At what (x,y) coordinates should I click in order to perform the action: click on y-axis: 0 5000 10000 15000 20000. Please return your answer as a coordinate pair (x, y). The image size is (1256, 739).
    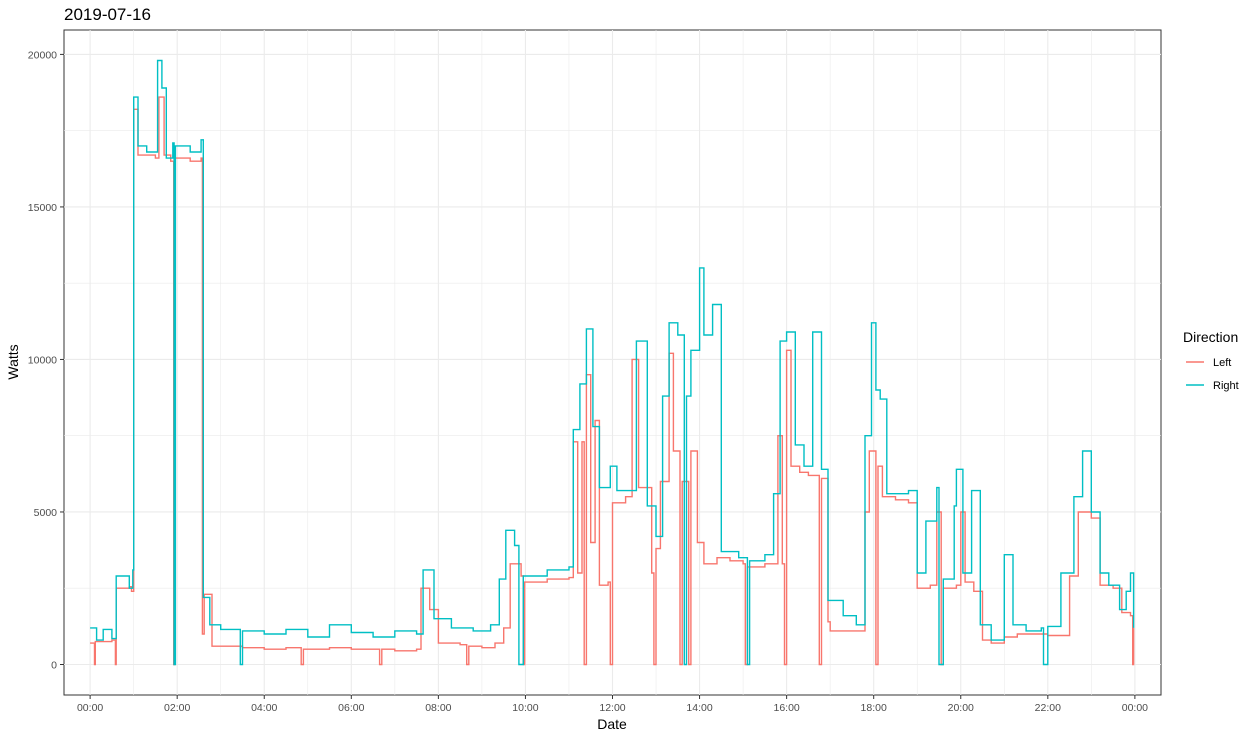
    Looking at the image, I should click on (46, 360).